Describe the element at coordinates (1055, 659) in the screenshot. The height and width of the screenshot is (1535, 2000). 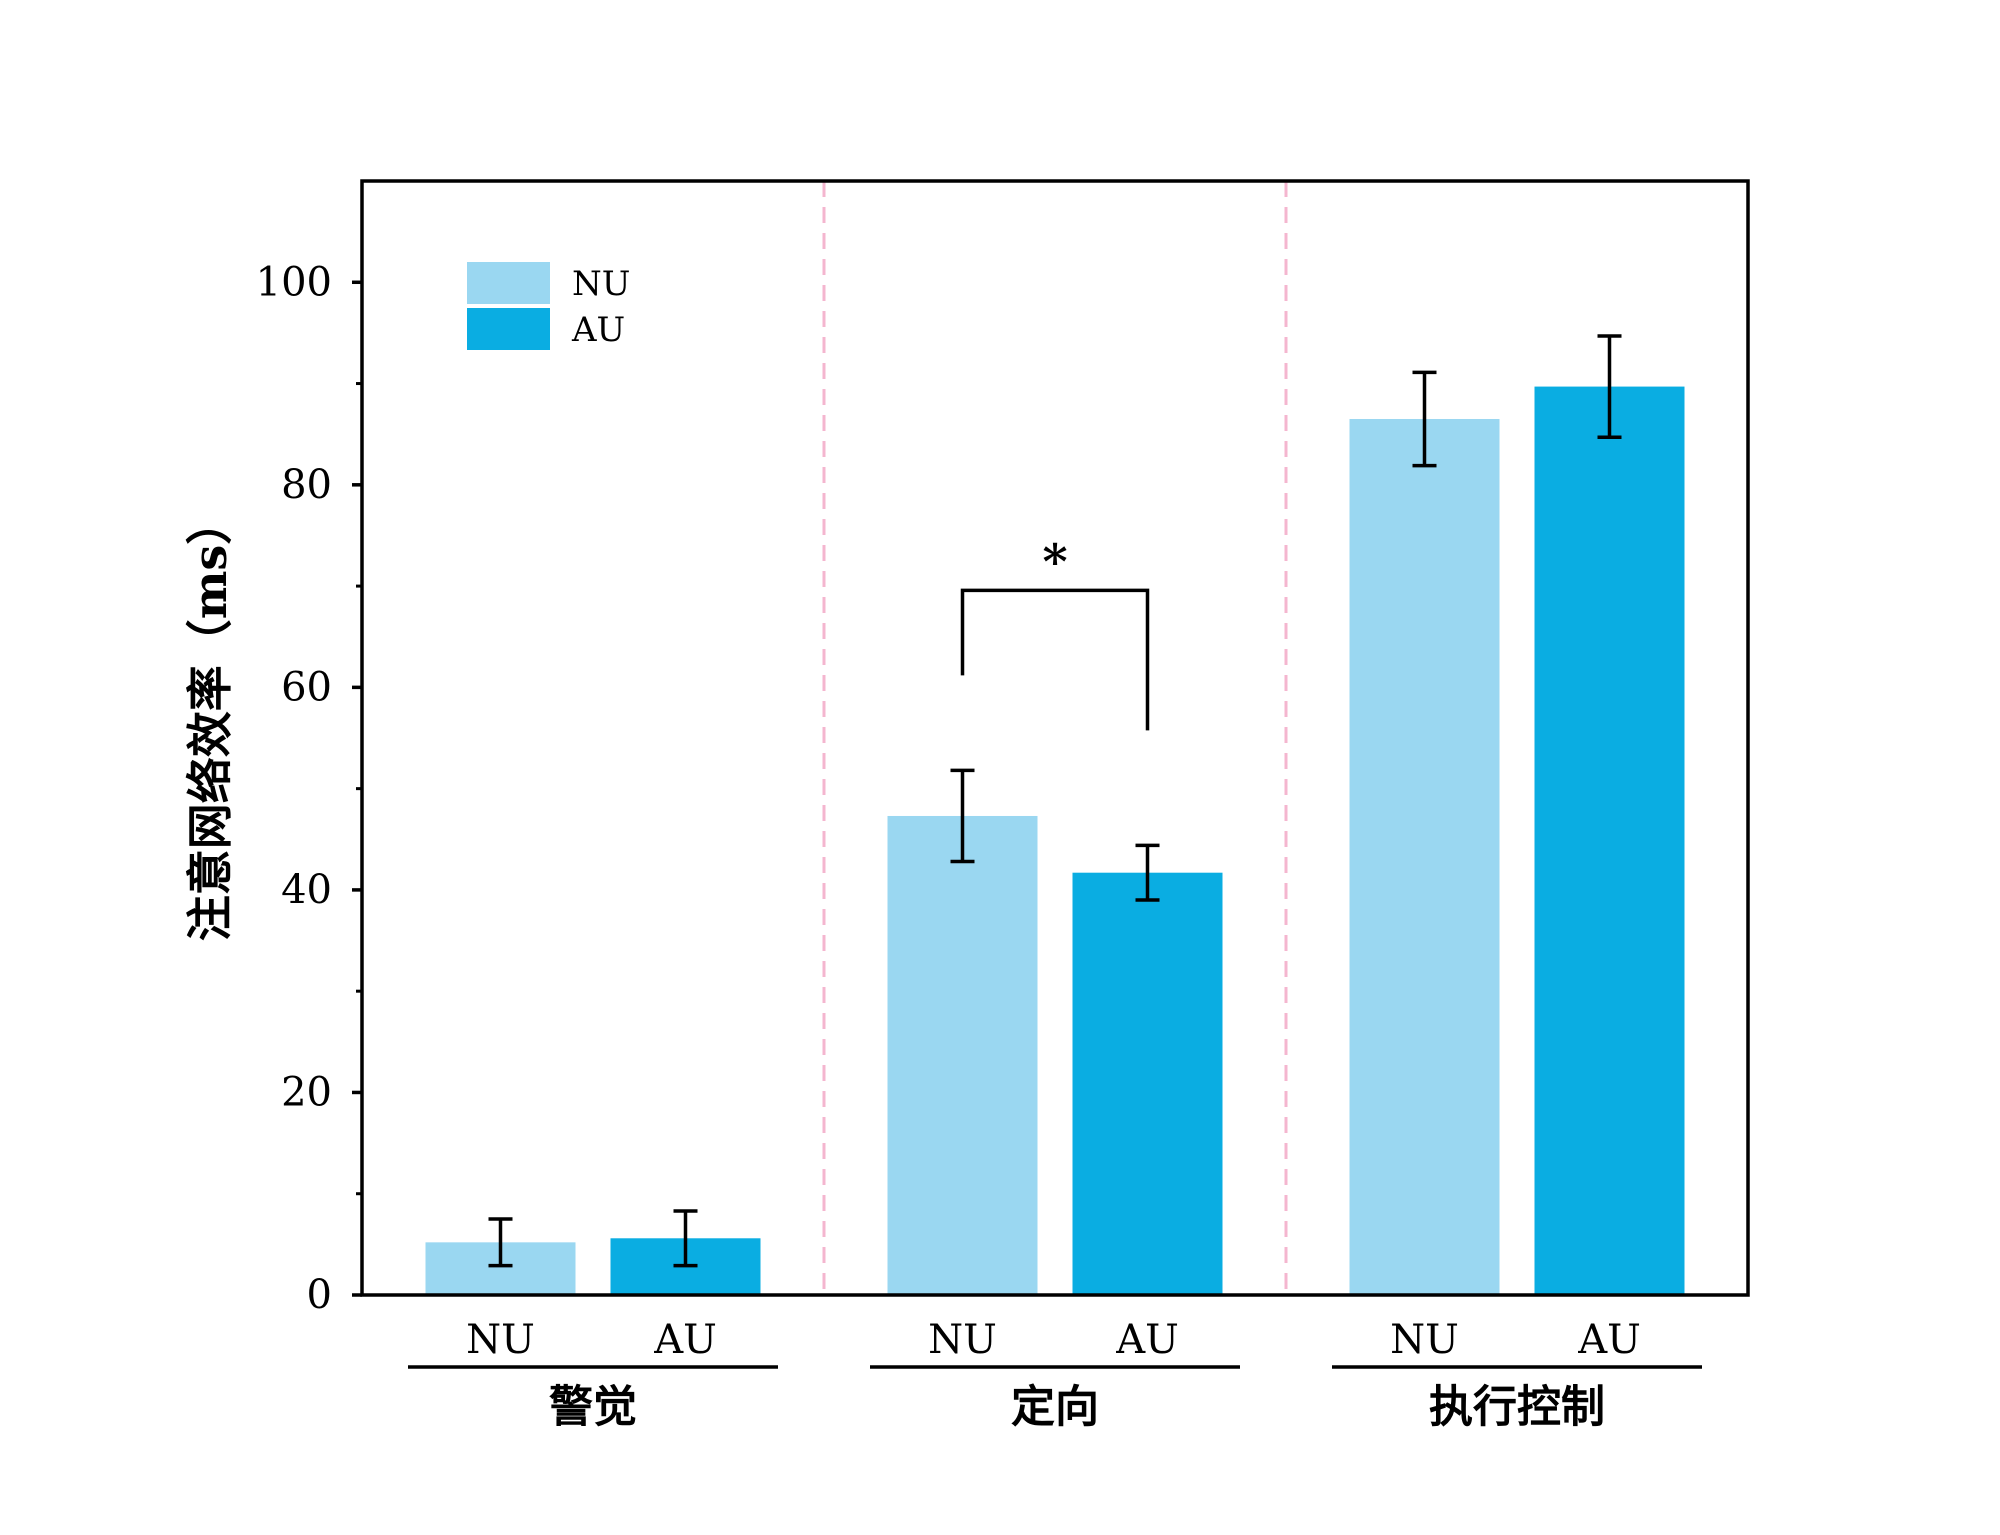
I see `significance-bracket-line` at that location.